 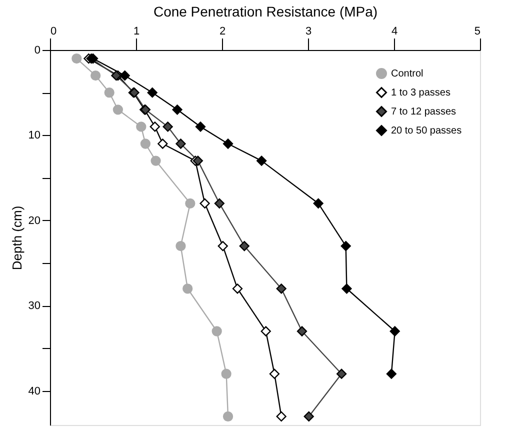 What do you see at coordinates (34, 136) in the screenshot?
I see `y-tick-label: 10` at bounding box center [34, 136].